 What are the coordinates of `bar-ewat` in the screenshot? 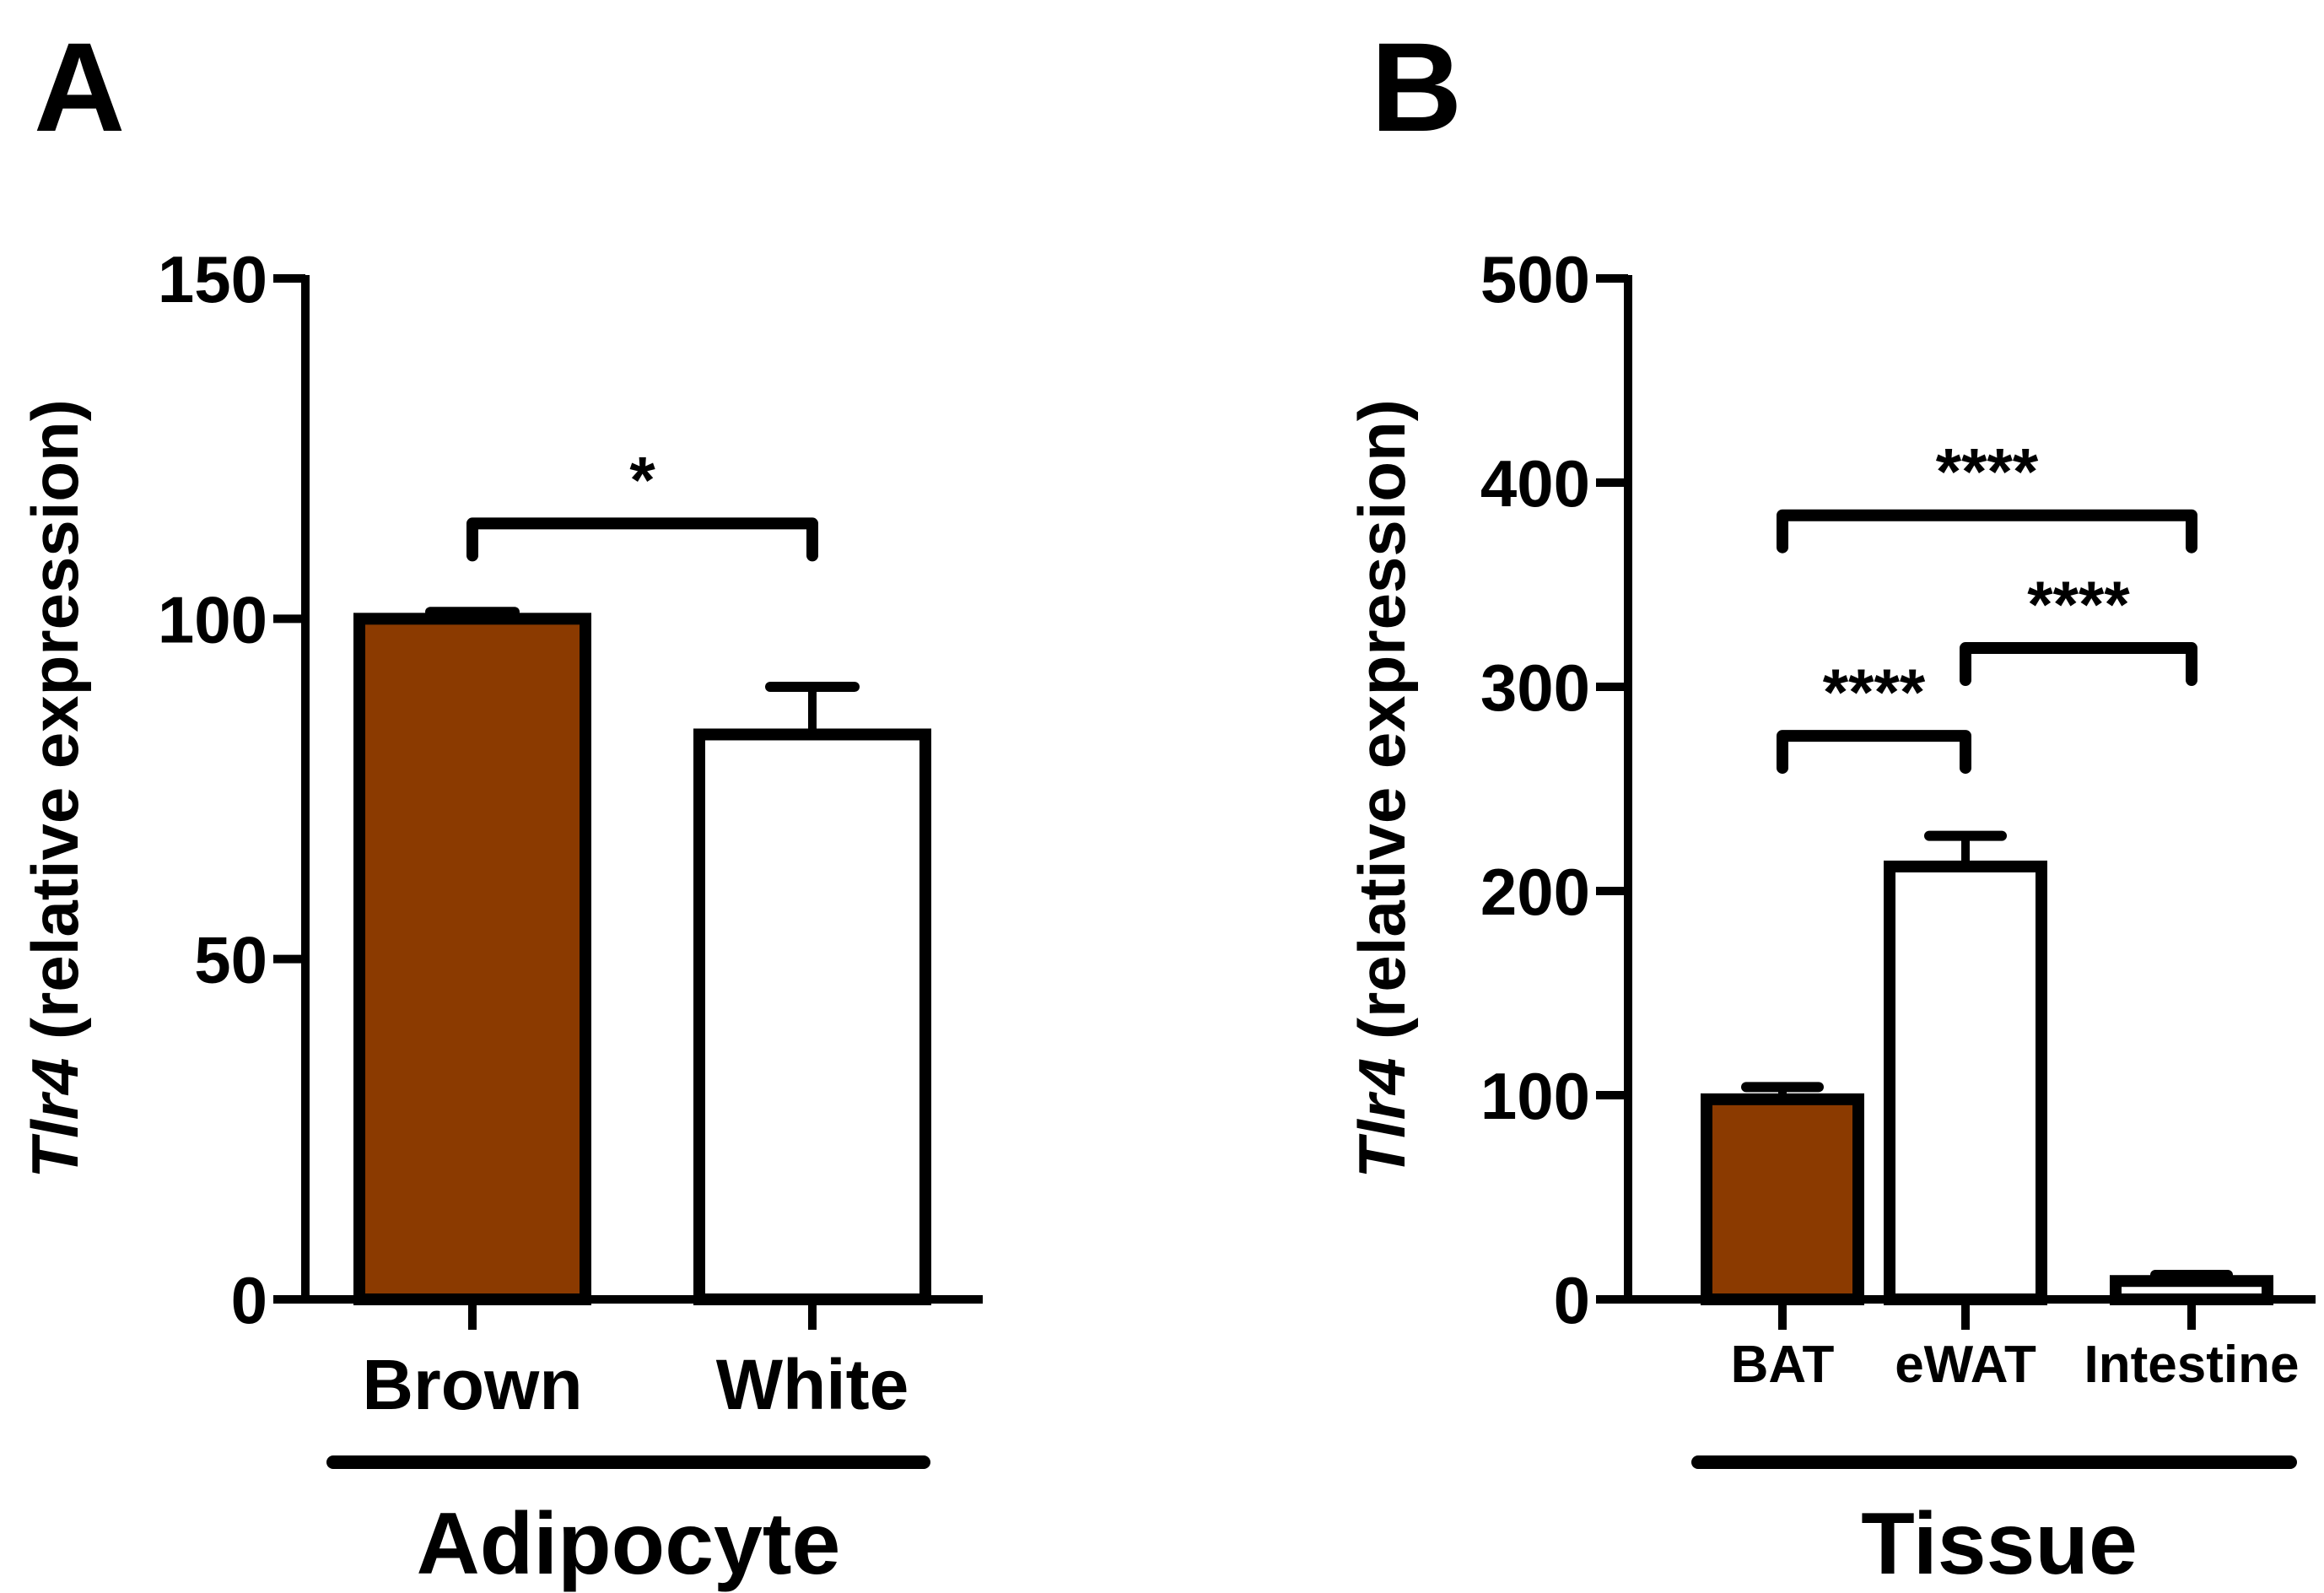 It's located at (1965, 1082).